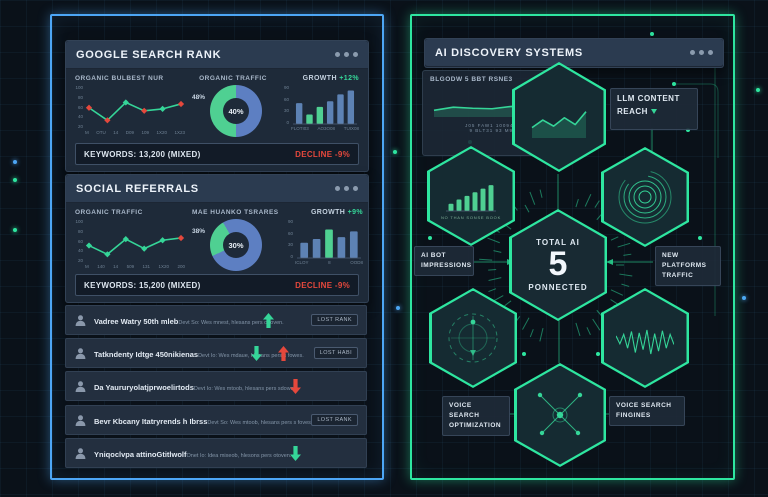  I want to click on llm-content-reach-tag: LLM CONTENT REACH, so click(654, 109).